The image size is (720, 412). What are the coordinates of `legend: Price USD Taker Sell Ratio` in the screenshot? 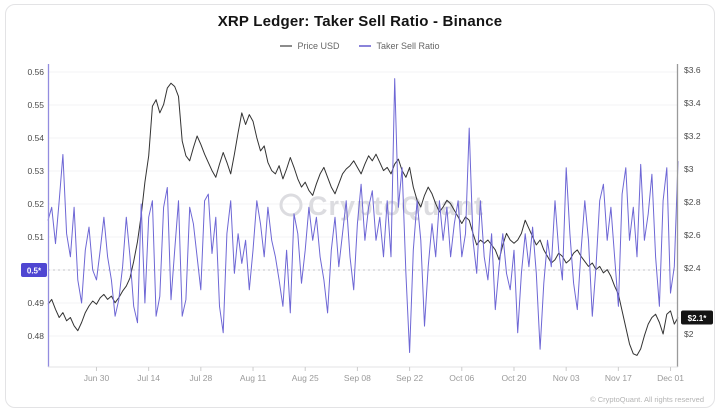 It's located at (360, 46).